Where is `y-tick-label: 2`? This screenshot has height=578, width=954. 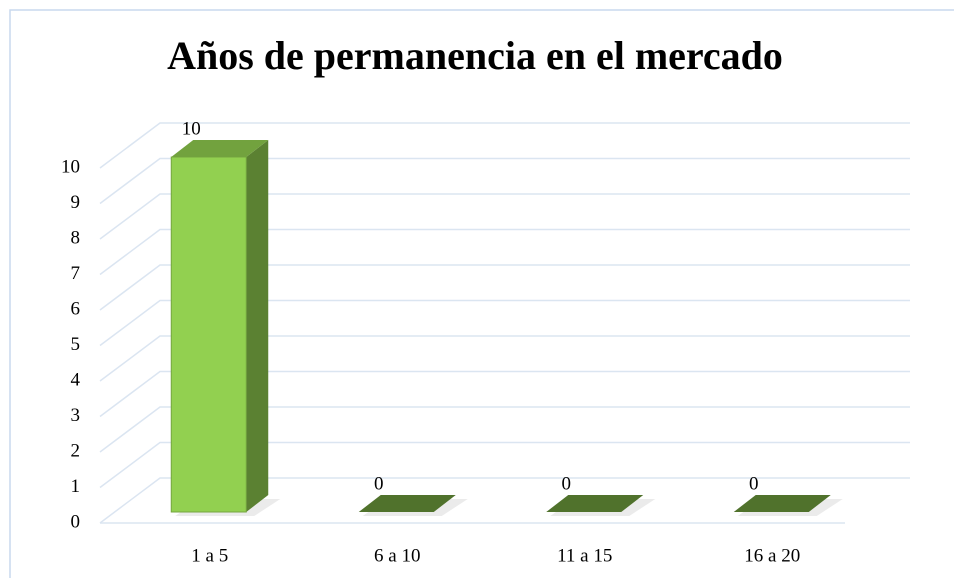
y-tick-label: 2 is located at coordinates (76, 450).